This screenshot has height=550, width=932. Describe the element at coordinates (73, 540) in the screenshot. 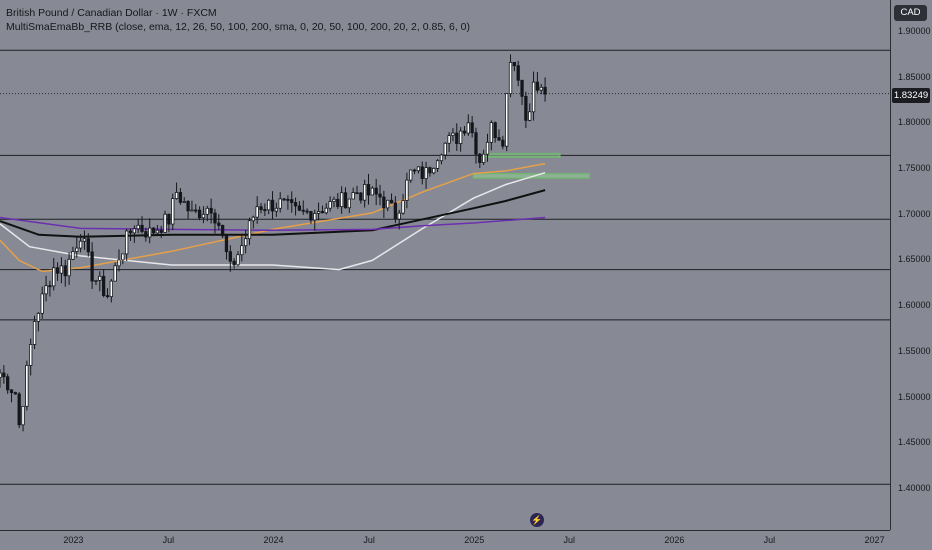

I see `time-tick-label: 2023` at that location.